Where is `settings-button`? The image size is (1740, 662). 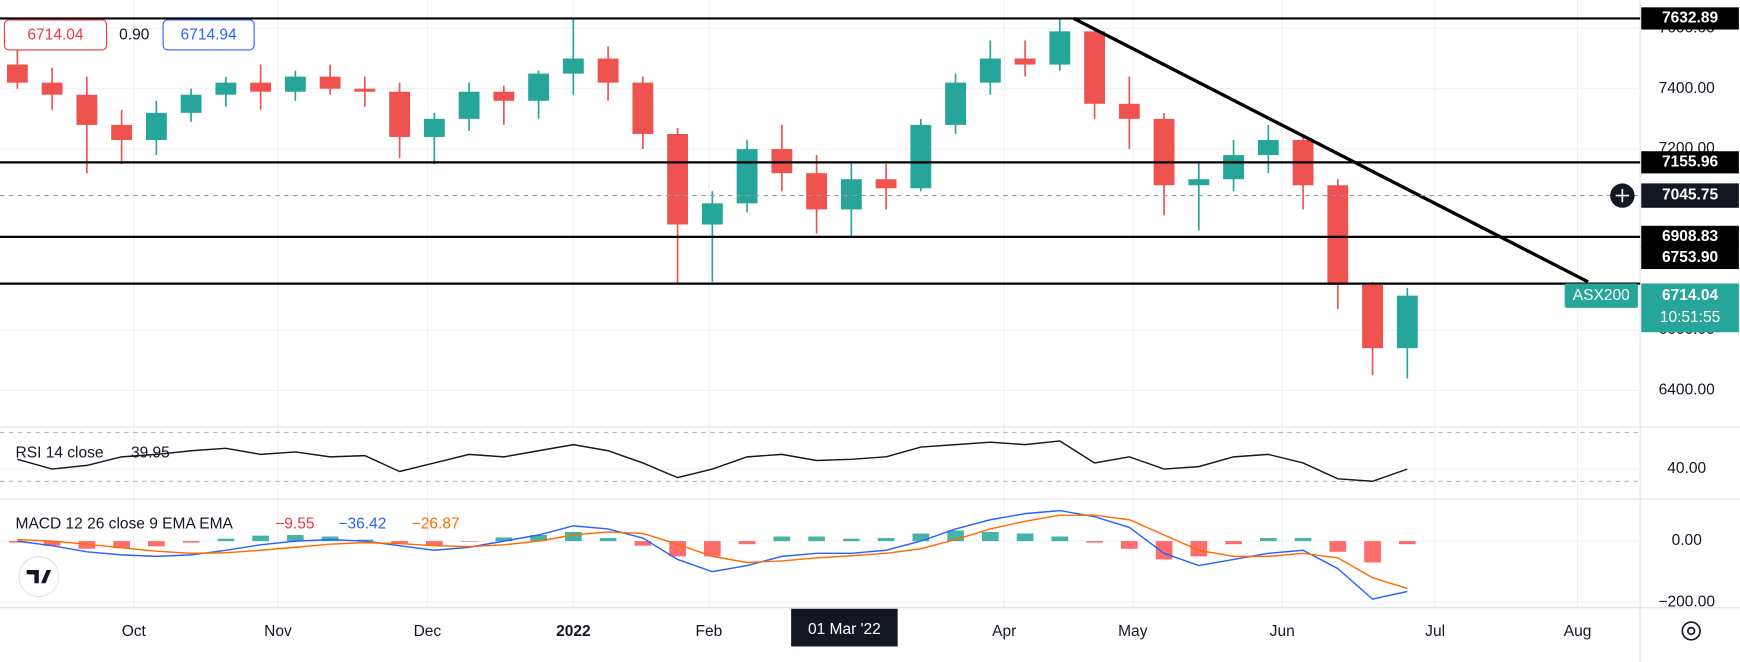
settings-button is located at coordinates (1691, 631).